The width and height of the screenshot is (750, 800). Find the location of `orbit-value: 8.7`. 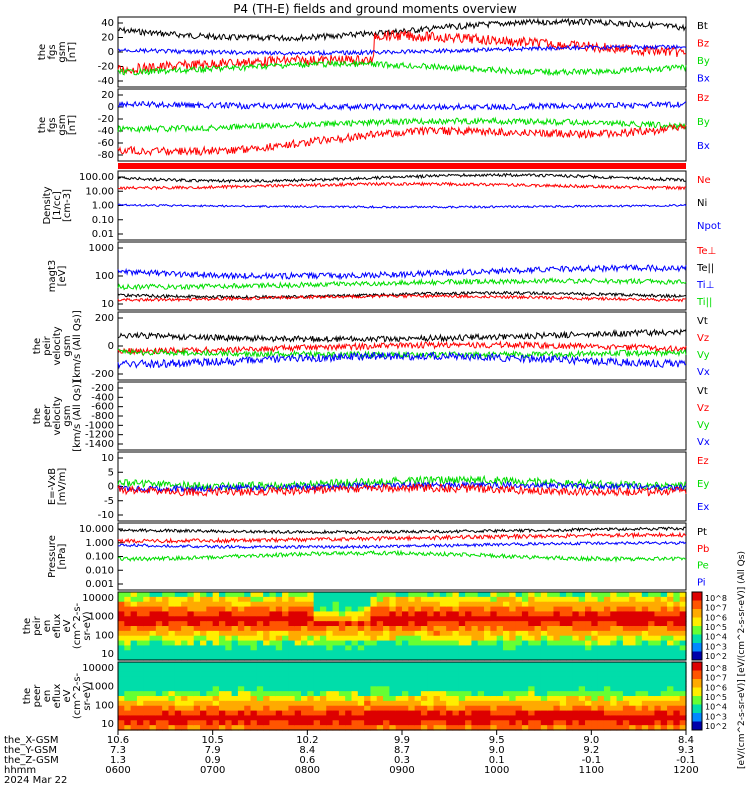

orbit-value: 8.7 is located at coordinates (402, 750).